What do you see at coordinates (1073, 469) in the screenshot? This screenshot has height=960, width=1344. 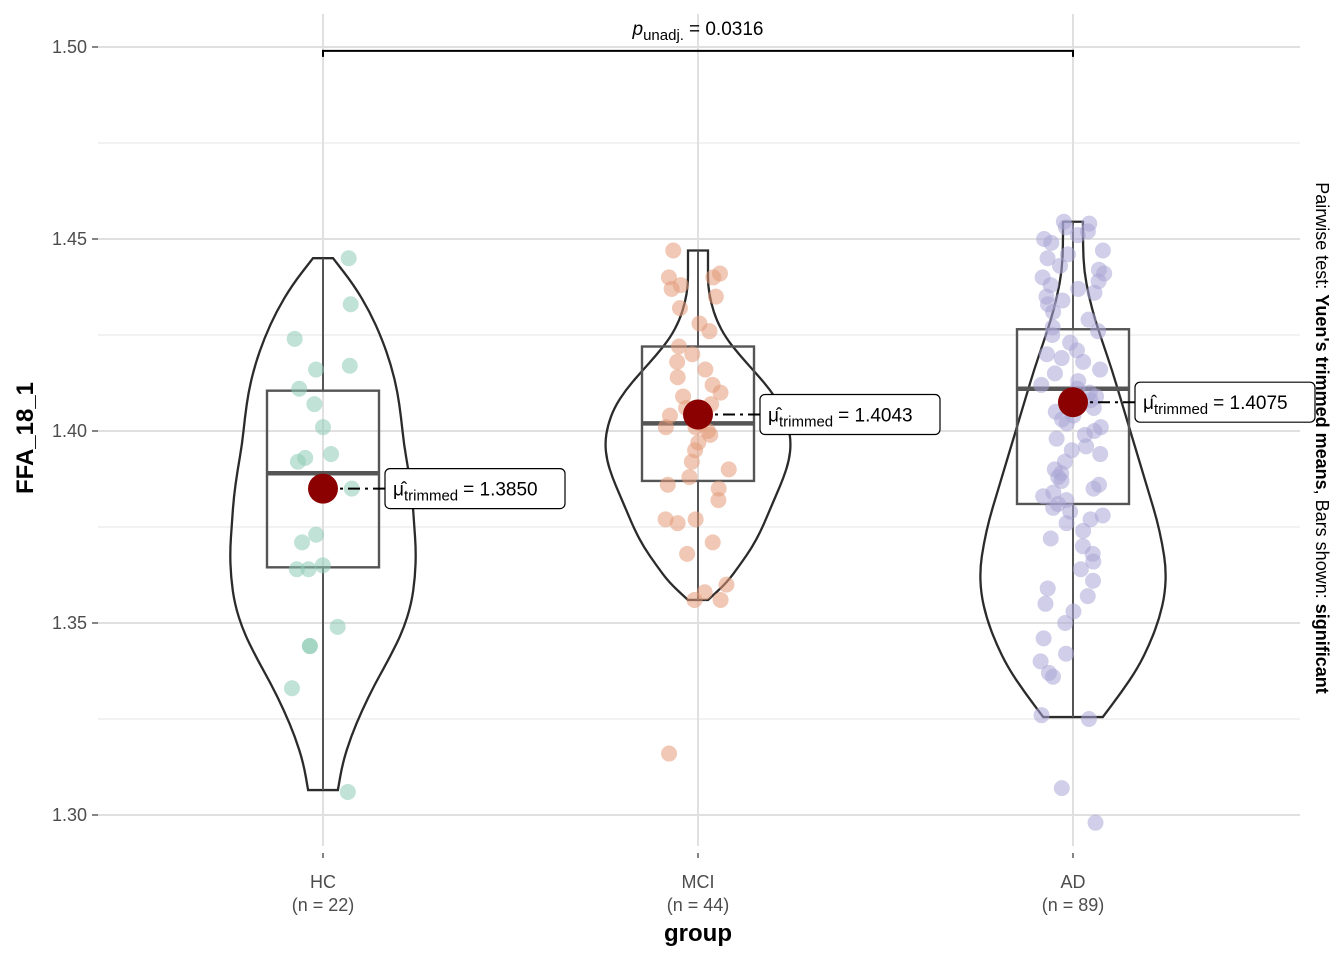 I see `violin-ad` at bounding box center [1073, 469].